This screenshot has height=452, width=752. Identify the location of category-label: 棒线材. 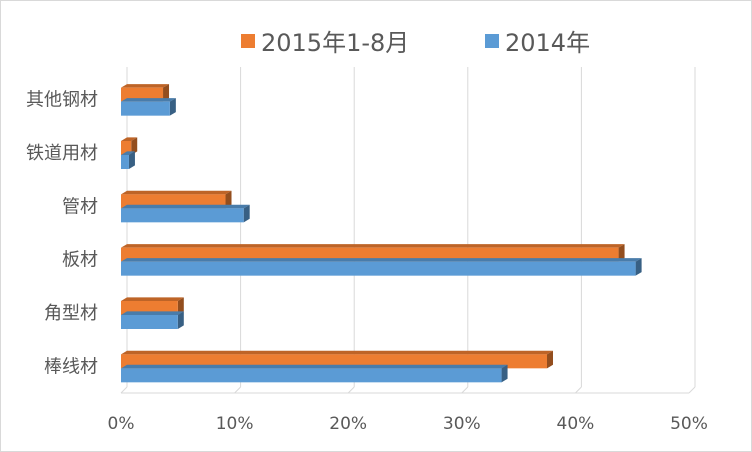
(71, 366).